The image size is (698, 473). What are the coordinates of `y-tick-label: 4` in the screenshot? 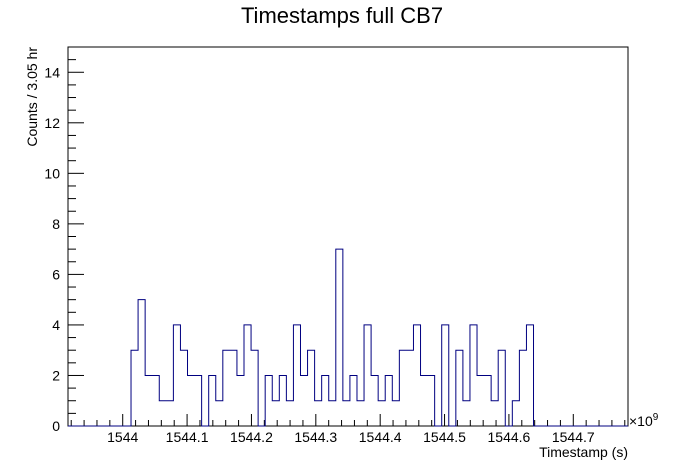 It's located at (56, 325).